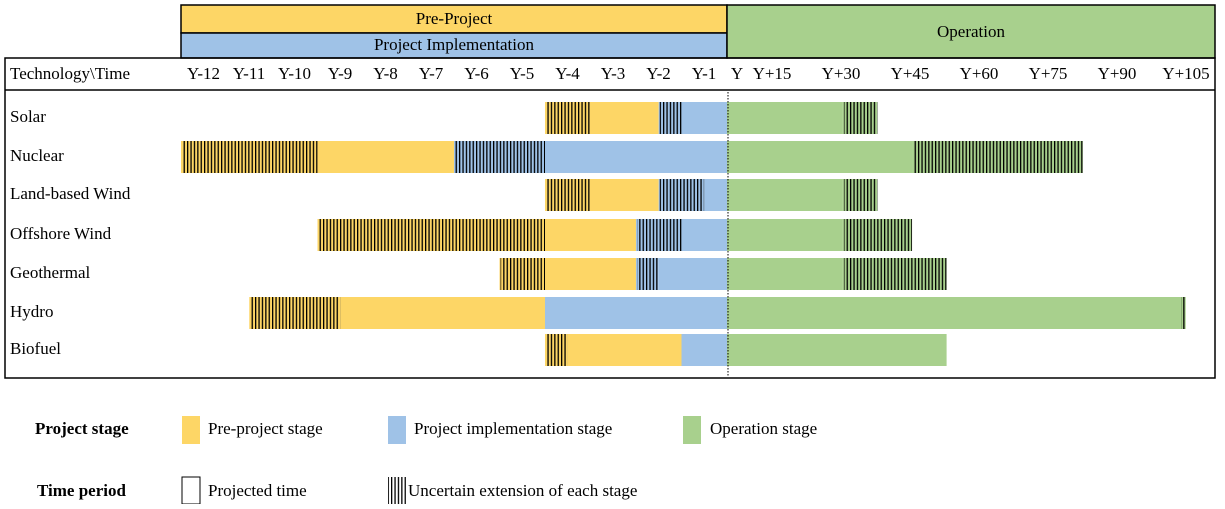  What do you see at coordinates (249, 73) in the screenshot?
I see `time-label: Y-11` at bounding box center [249, 73].